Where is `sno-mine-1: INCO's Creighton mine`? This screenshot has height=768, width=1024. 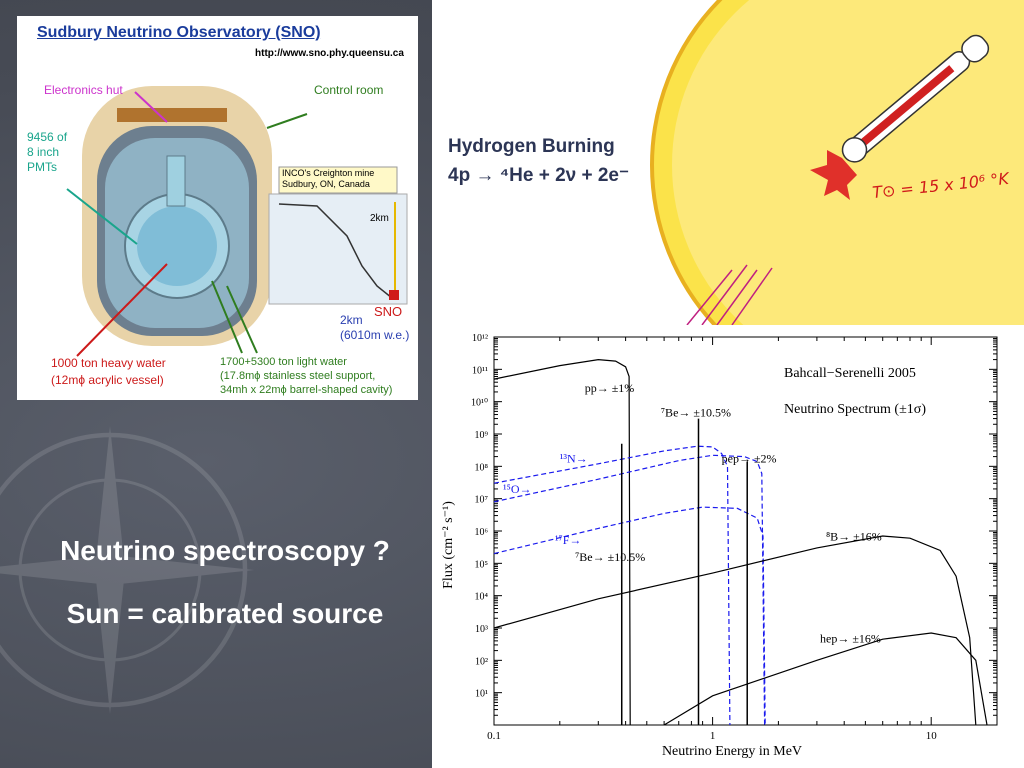
sno-mine-1: INCO's Creighton mine is located at coordinates (328, 173).